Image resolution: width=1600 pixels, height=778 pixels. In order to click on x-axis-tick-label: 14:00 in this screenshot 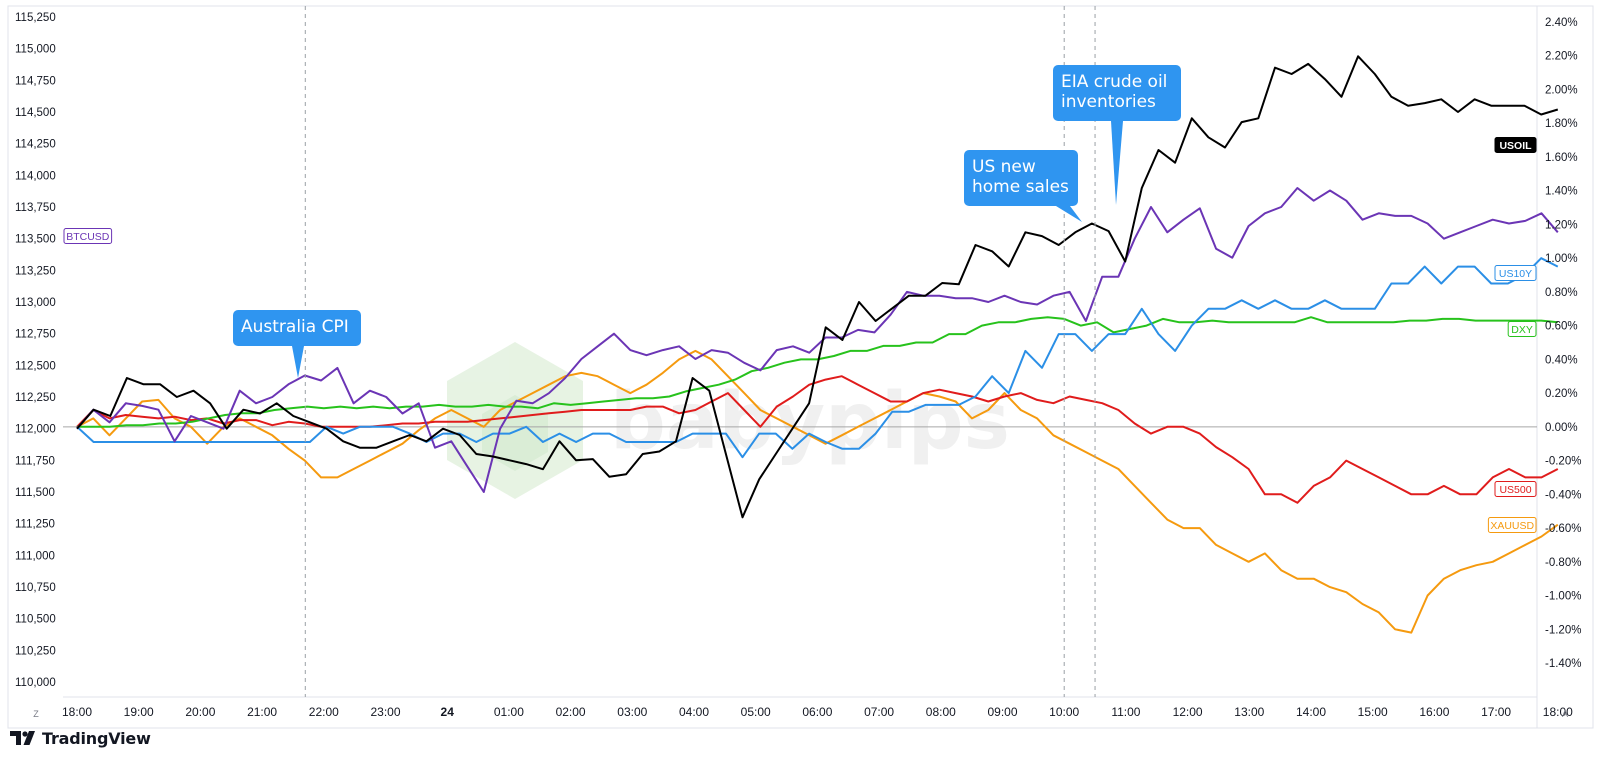, I will do `click(1311, 712)`.